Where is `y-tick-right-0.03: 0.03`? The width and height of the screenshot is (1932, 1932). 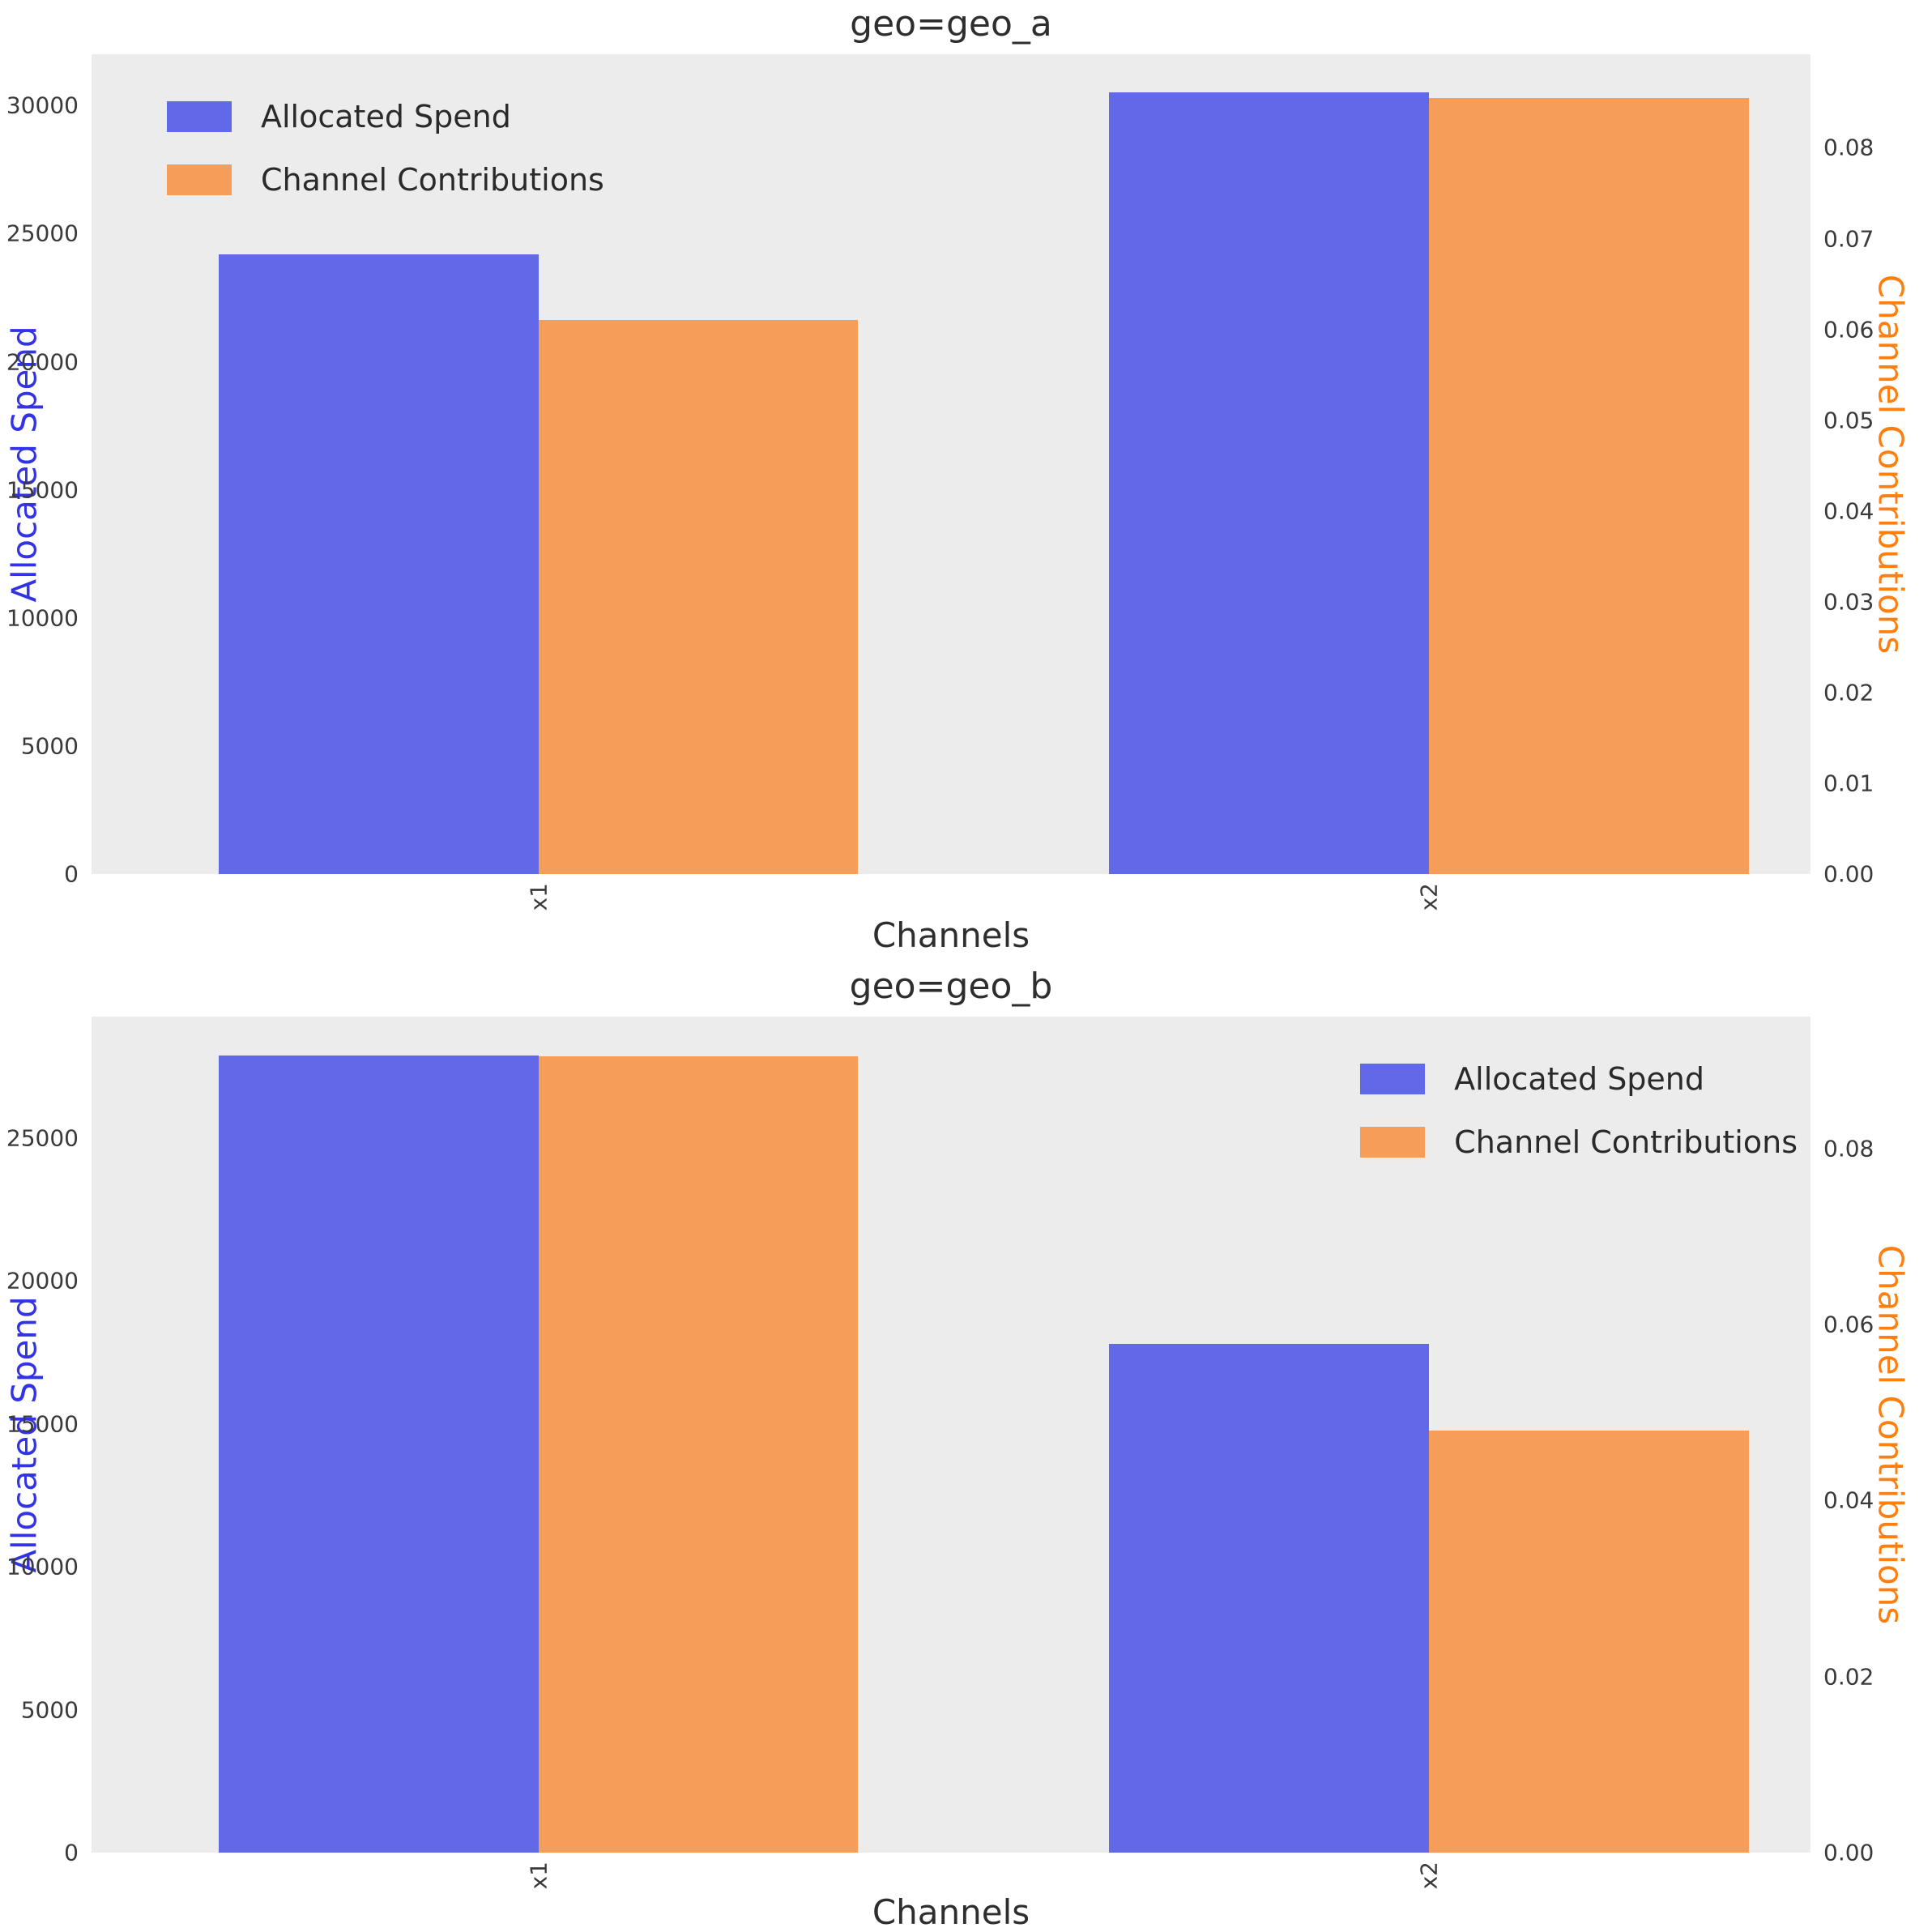
y-tick-right-0.03: 0.03 is located at coordinates (1849, 602).